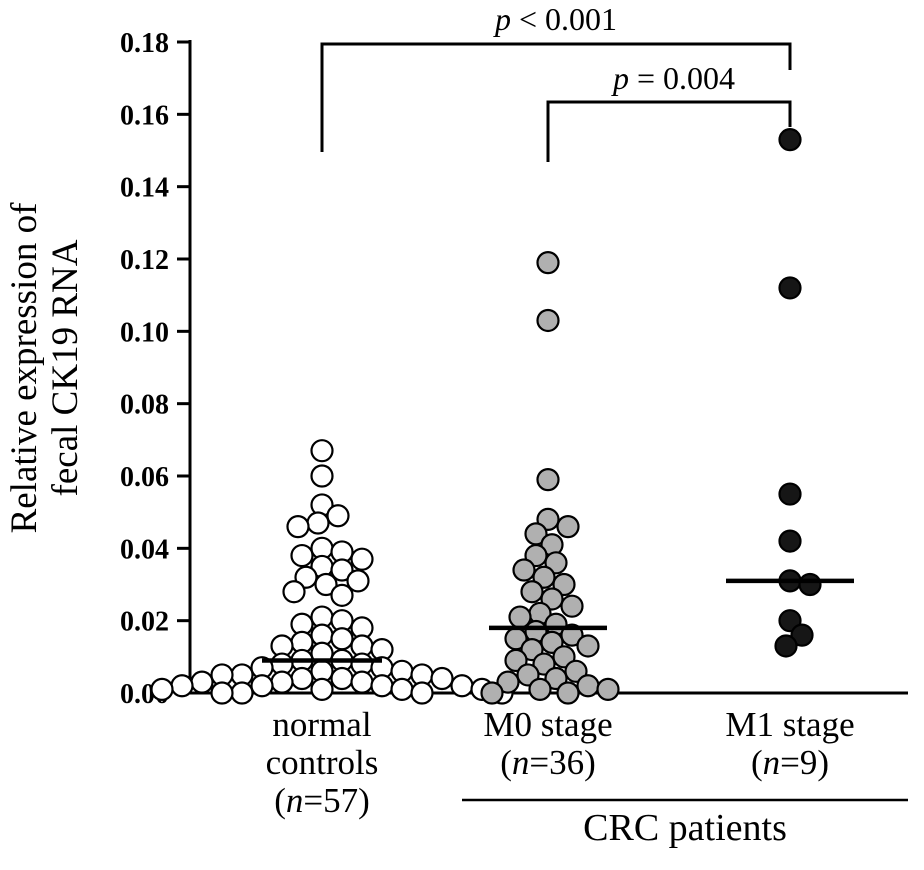  Describe the element at coordinates (24, 368) in the screenshot. I see `y-axis-title: Relative expression of` at that location.